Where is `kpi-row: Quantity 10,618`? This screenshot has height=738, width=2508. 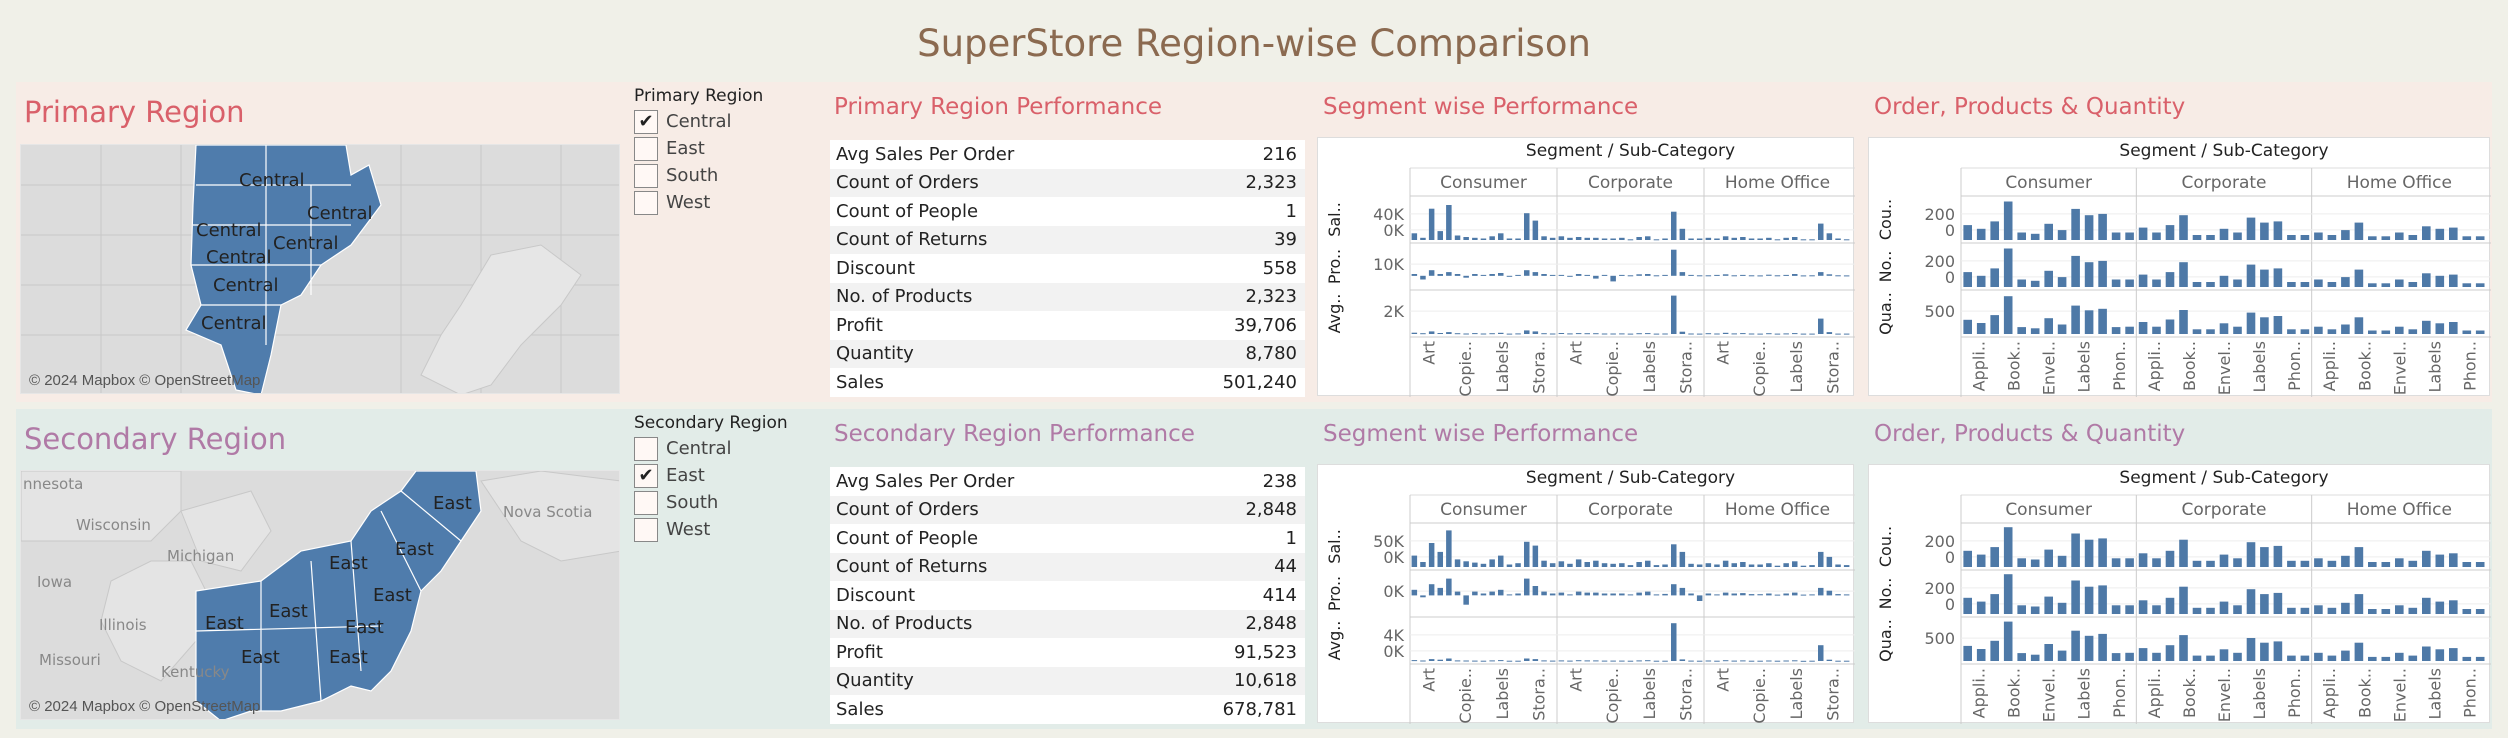 kpi-row: Quantity 10,618 is located at coordinates (1067, 680).